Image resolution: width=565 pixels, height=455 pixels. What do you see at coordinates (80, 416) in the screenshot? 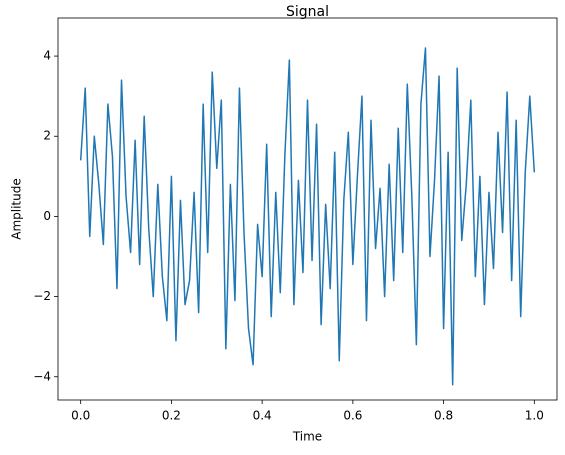
I see `x-tick-label: 0.0` at bounding box center [80, 416].